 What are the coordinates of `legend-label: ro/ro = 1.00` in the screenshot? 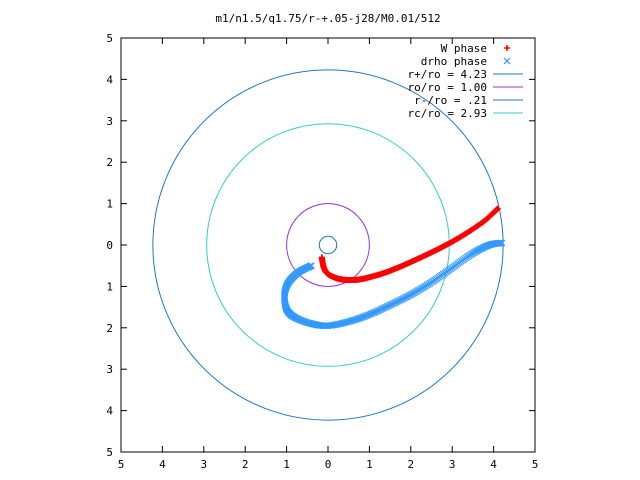 It's located at (447, 87).